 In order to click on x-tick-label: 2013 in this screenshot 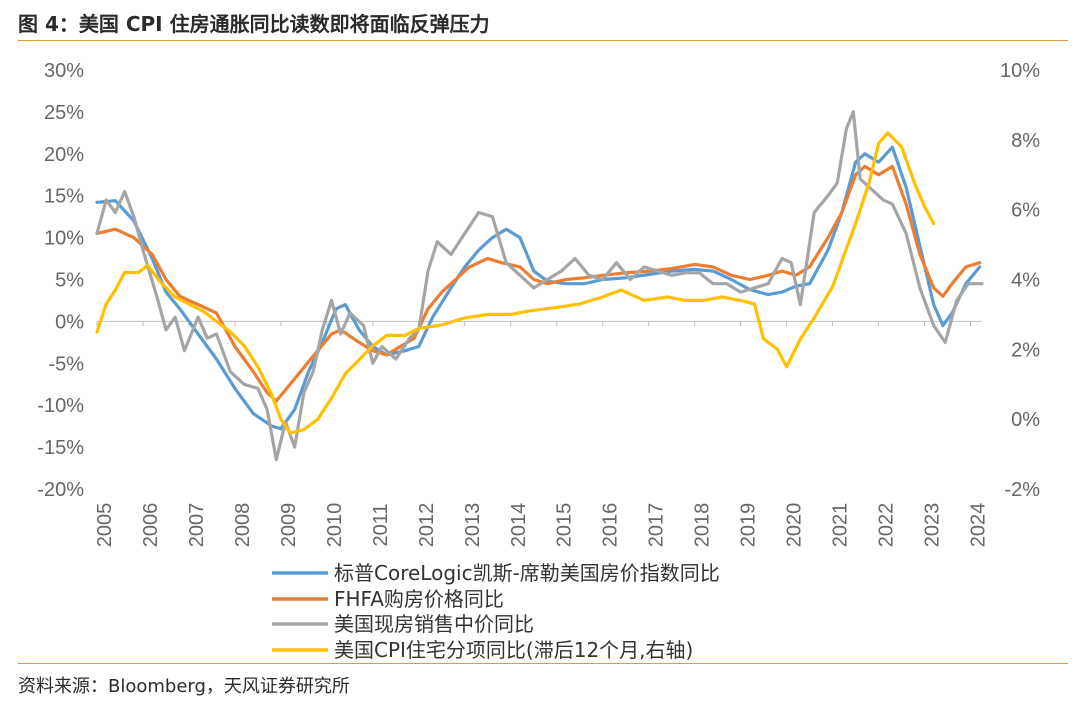, I will do `click(473, 525)`.